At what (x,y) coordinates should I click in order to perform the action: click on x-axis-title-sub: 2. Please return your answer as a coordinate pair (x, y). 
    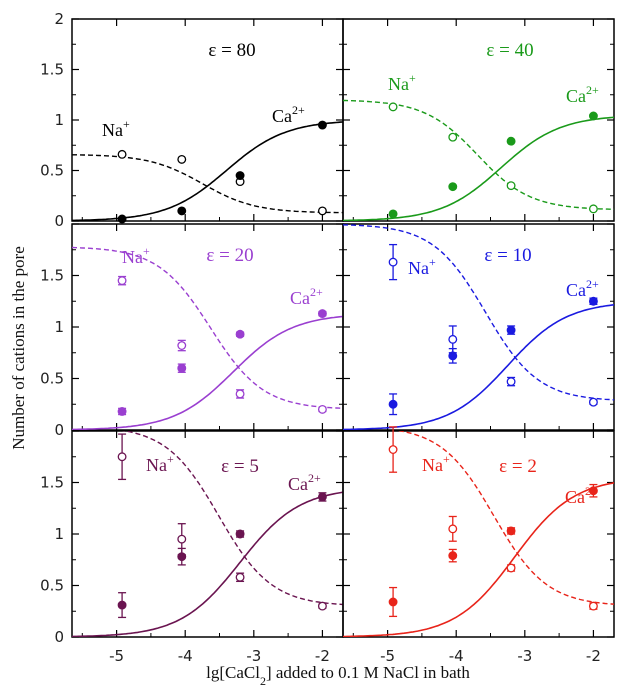
    Looking at the image, I should click on (263, 681).